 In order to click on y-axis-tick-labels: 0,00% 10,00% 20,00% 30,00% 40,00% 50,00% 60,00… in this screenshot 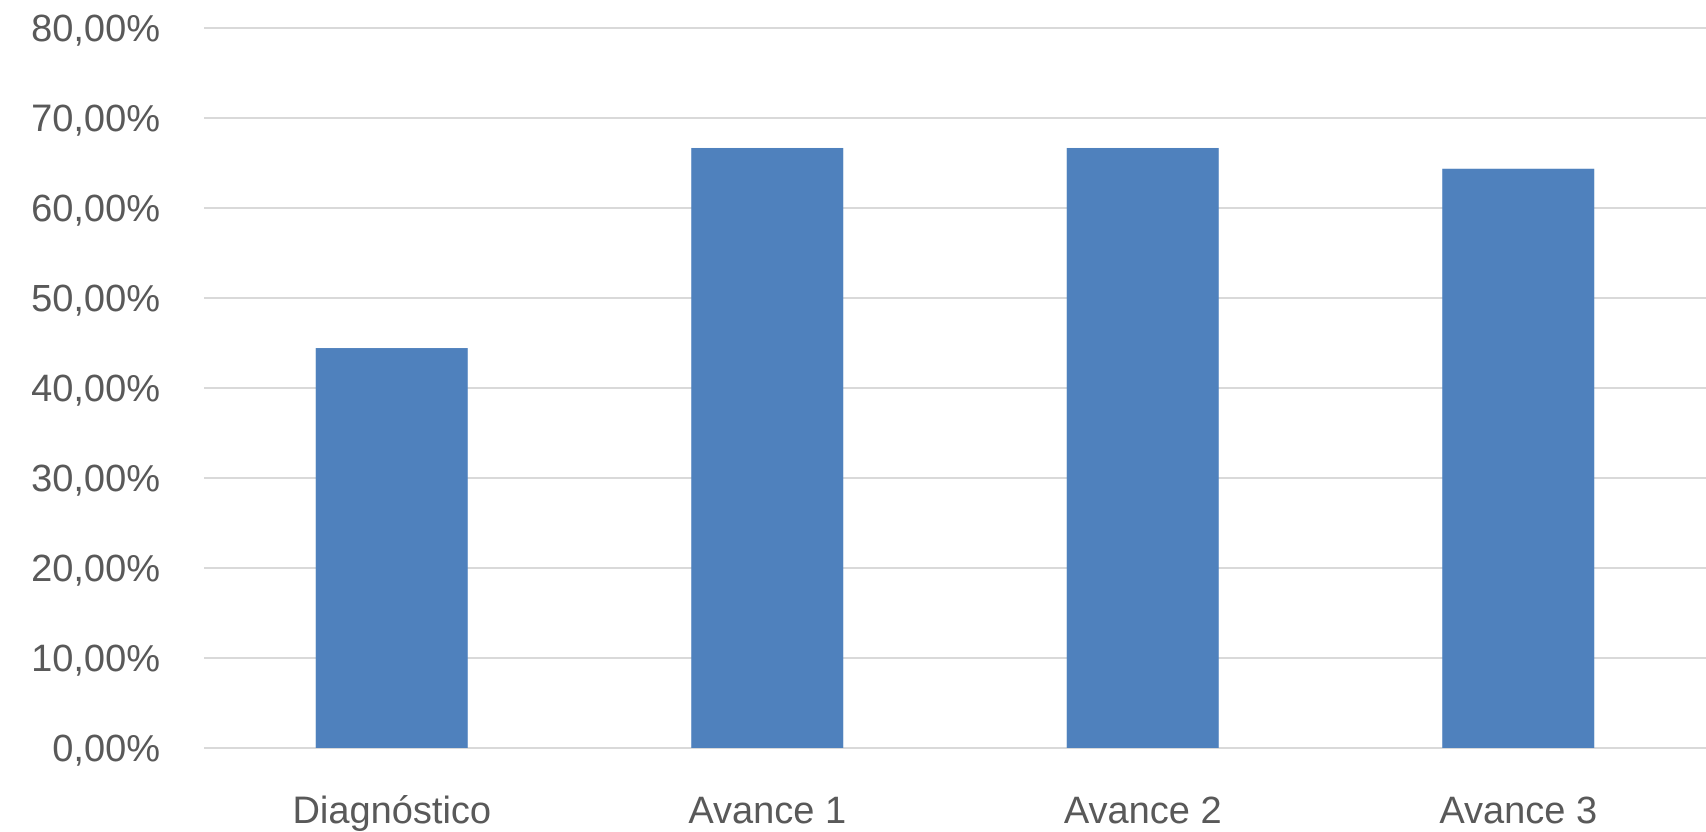, I will do `click(95, 389)`.